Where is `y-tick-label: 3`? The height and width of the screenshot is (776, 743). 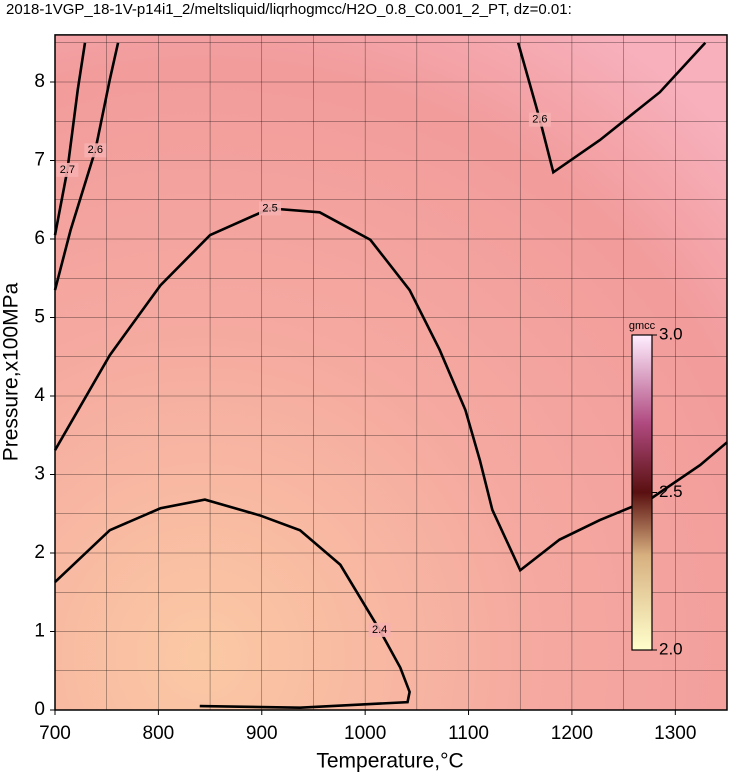 y-tick-label: 3 is located at coordinates (39, 474).